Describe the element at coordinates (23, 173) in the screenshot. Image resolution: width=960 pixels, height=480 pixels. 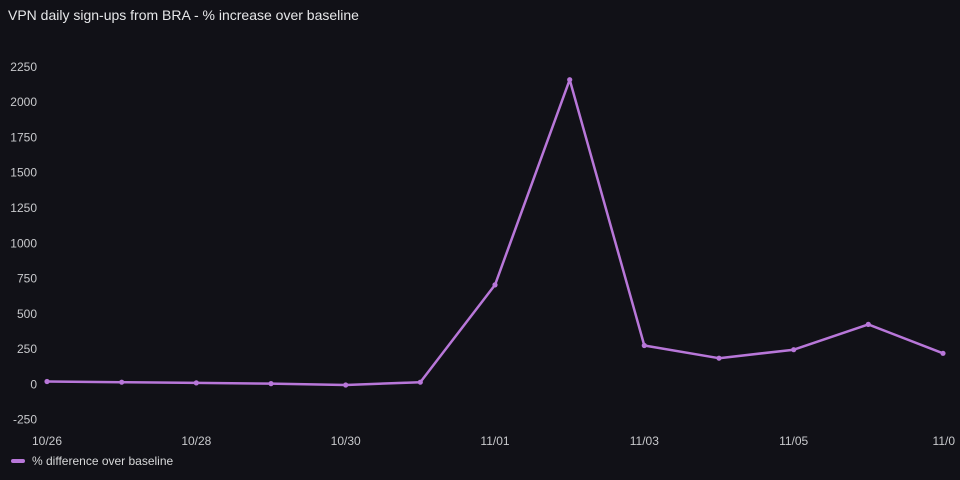
I see `y-tick-label: 1500` at that location.